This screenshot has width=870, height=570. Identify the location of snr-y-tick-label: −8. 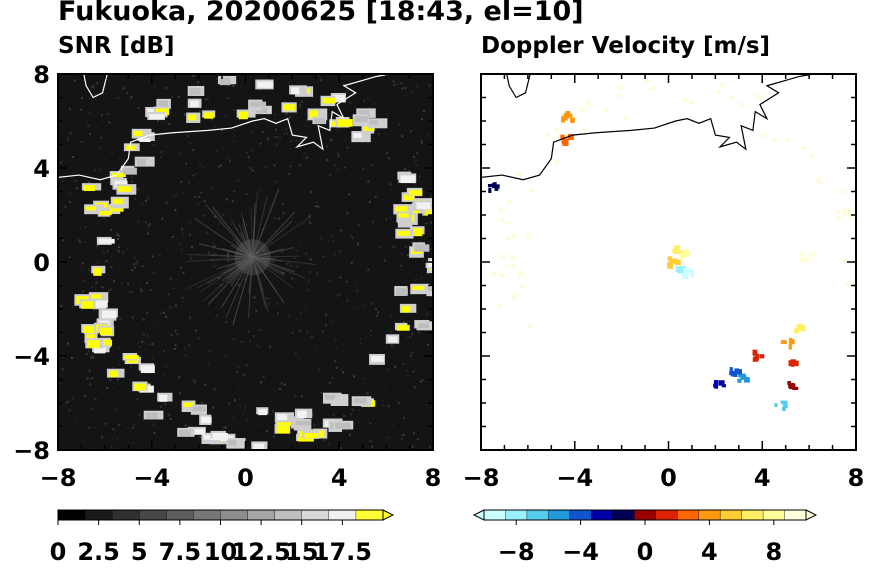
(31, 451).